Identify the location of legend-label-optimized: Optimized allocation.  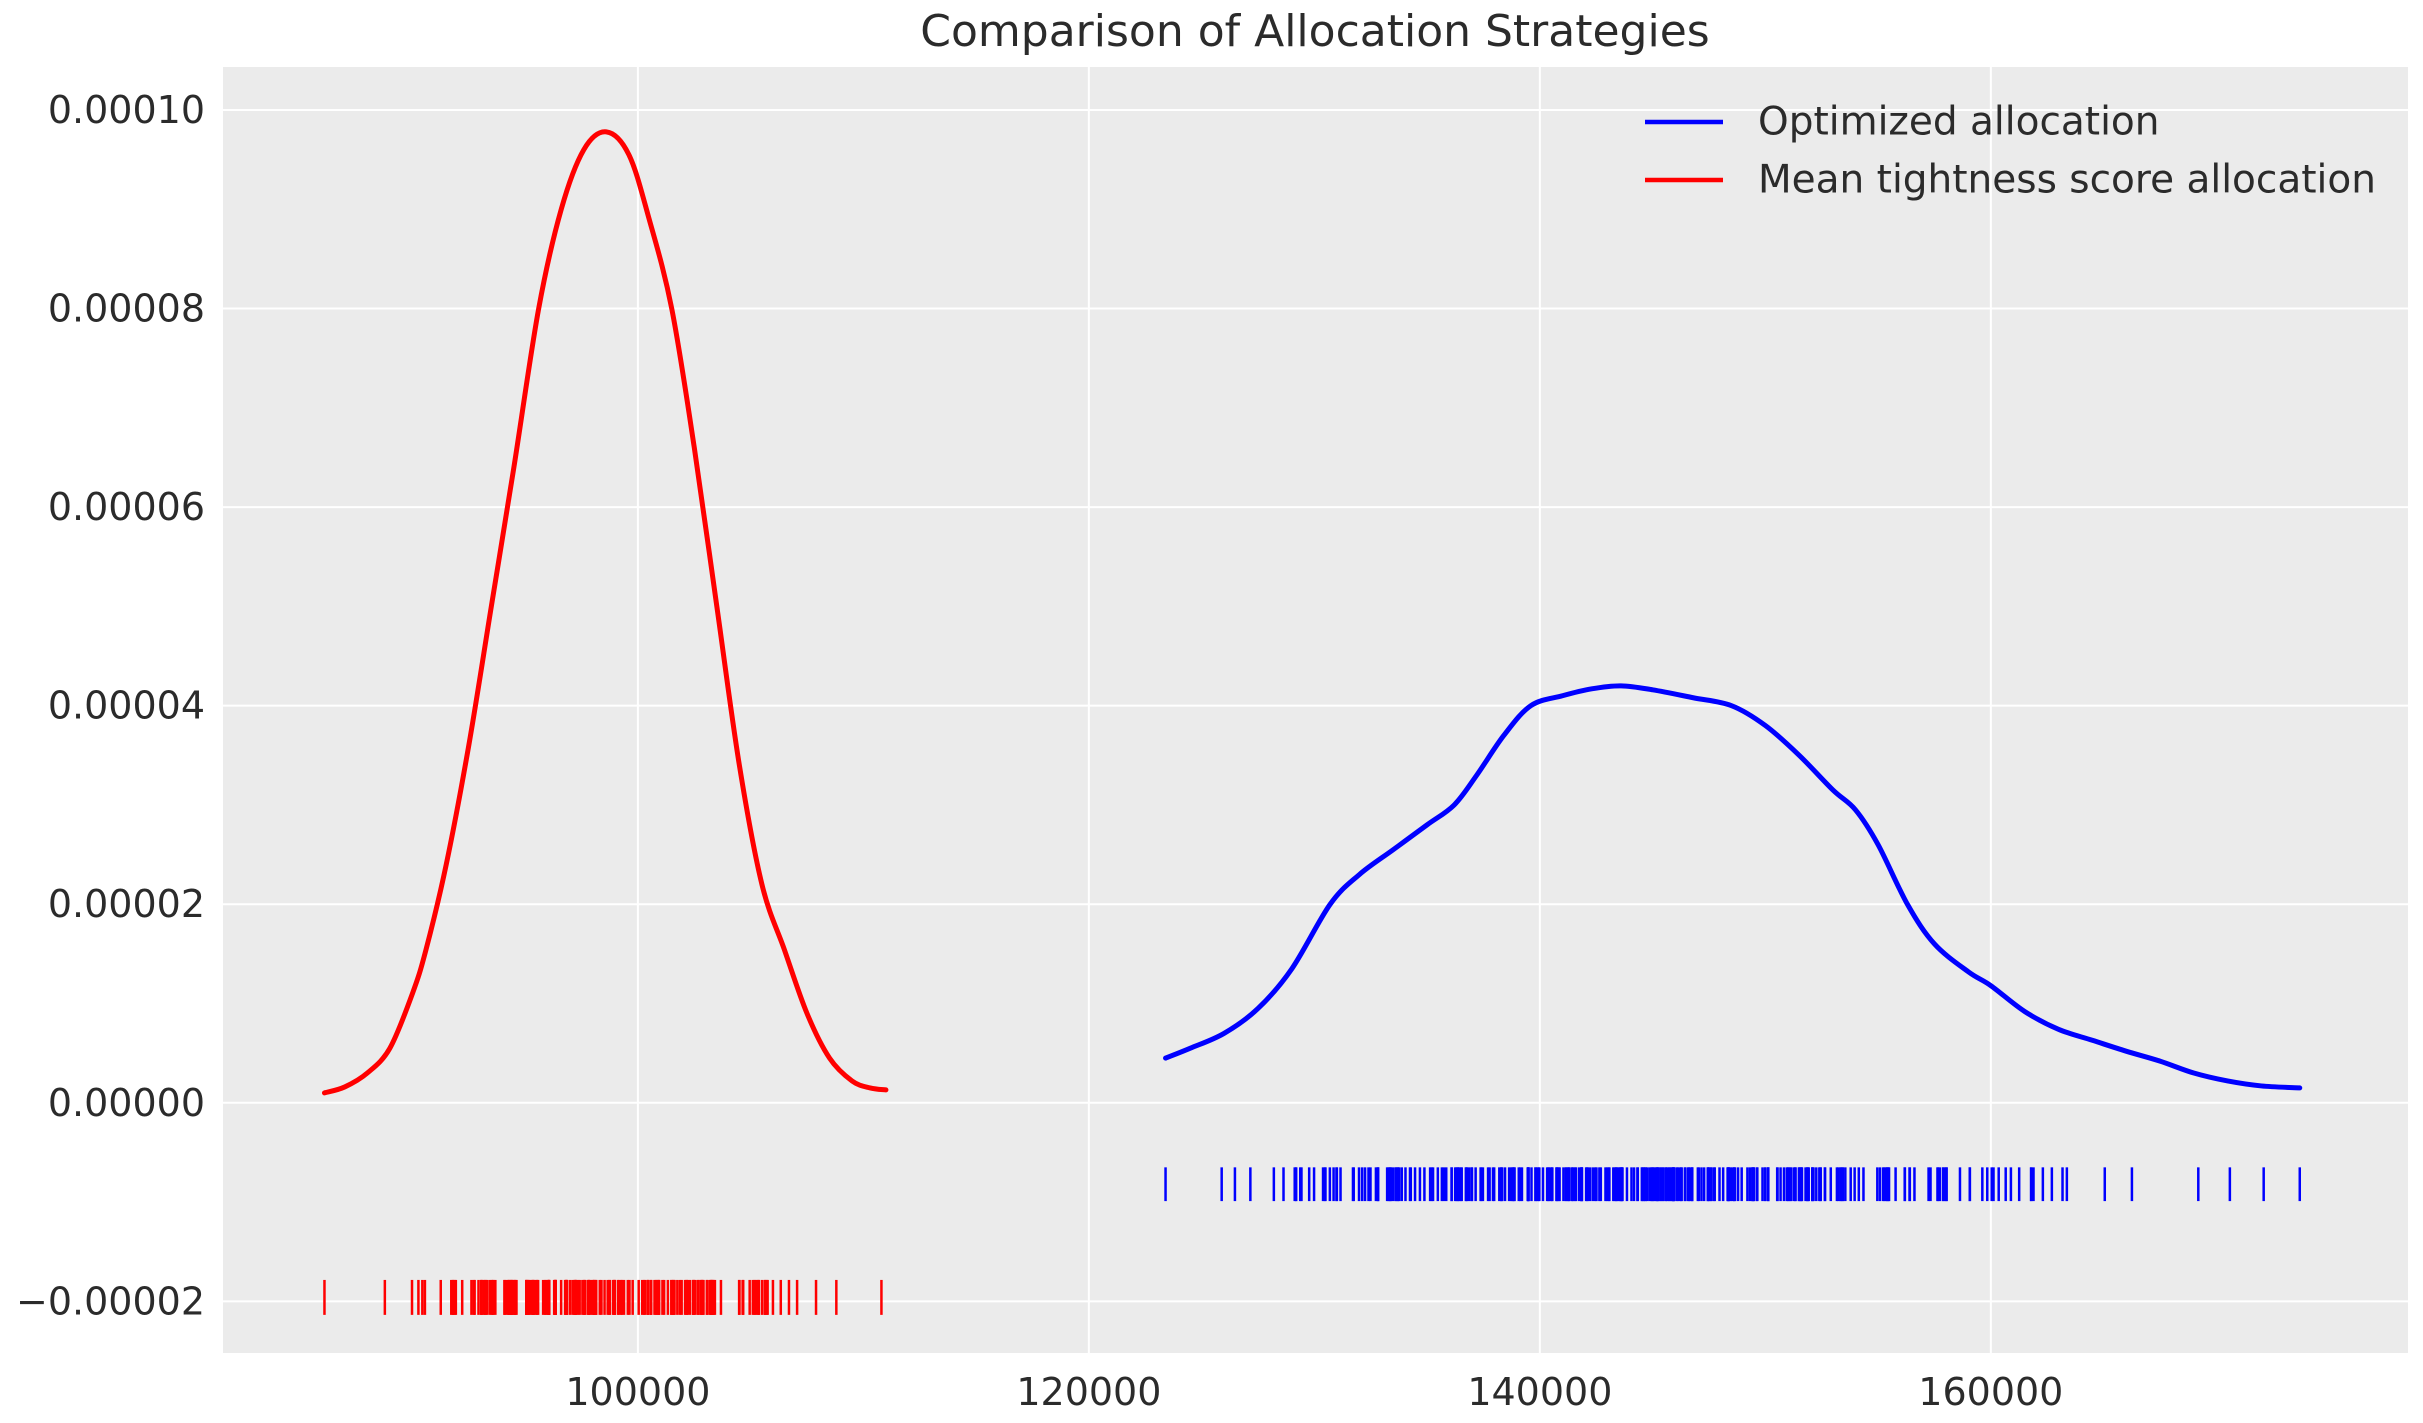
(1959, 122).